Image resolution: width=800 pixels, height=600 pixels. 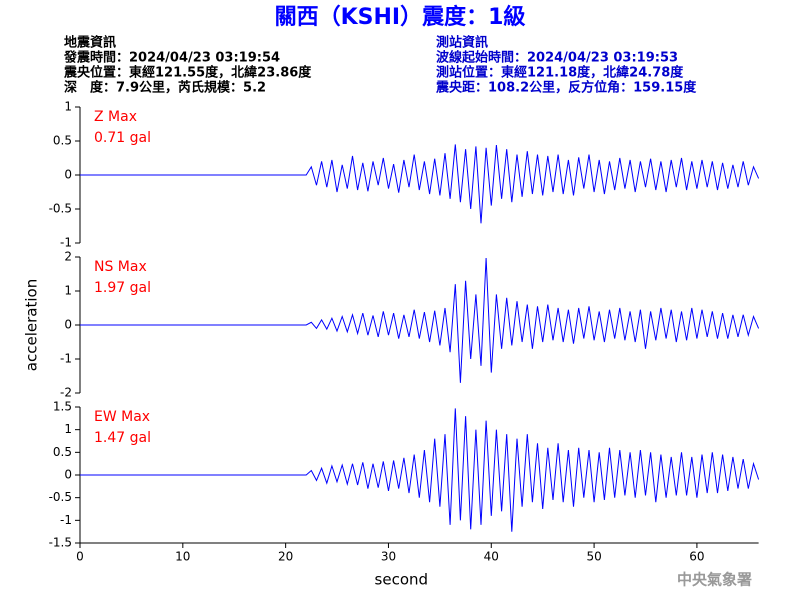 What do you see at coordinates (66, 393) in the screenshot?
I see `y-tick-label: -2` at bounding box center [66, 393].